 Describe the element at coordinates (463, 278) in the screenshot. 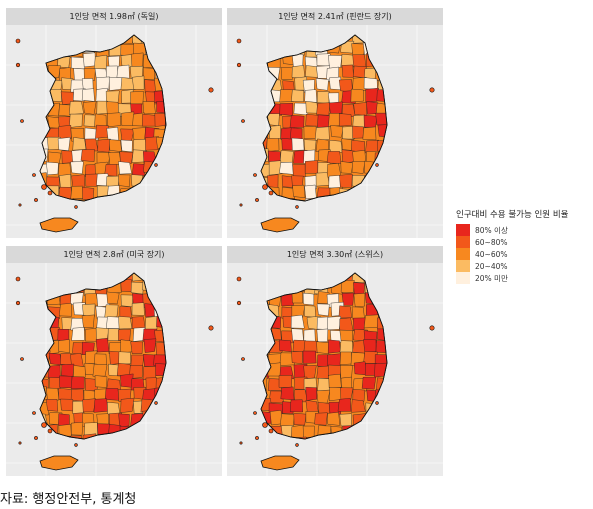

I see `legend-swatch` at that location.